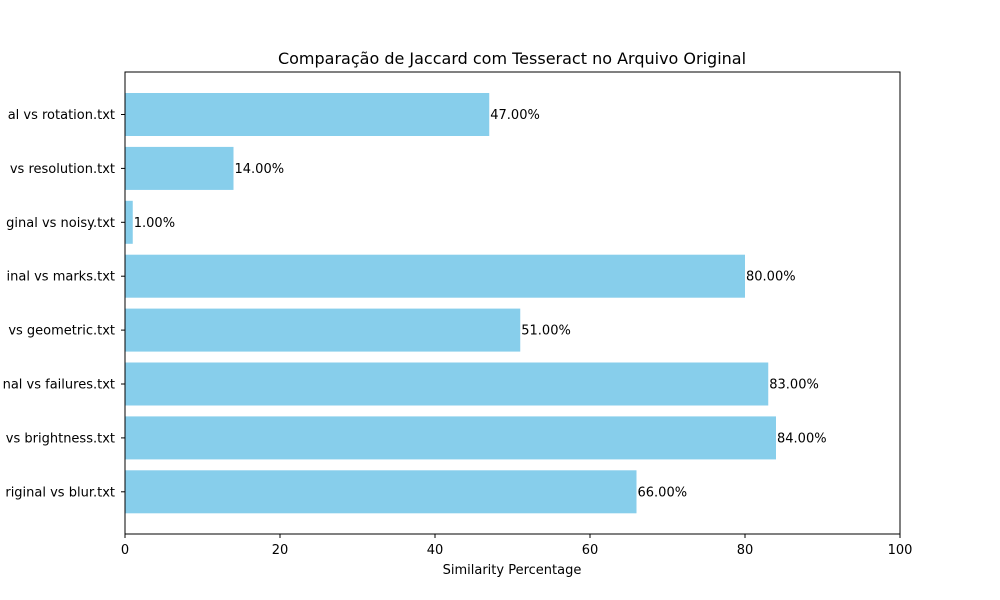  What do you see at coordinates (546, 331) in the screenshot?
I see `bar-value-label: 51.00%` at bounding box center [546, 331].